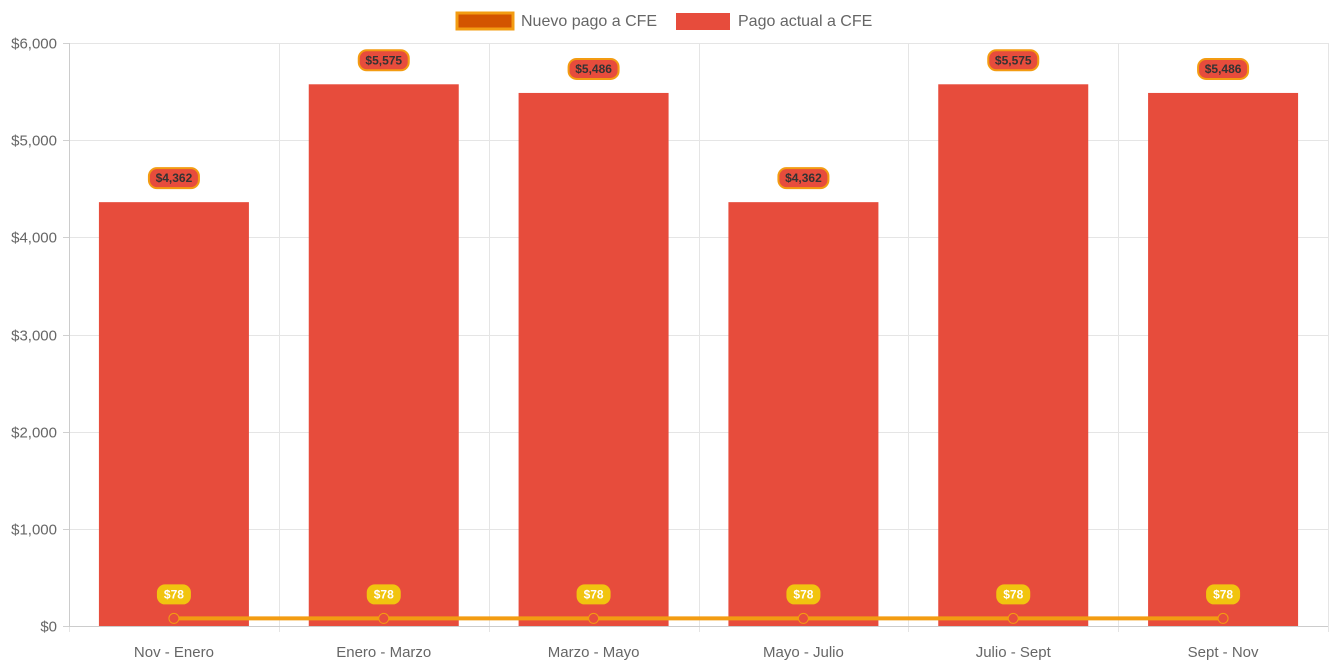 The width and height of the screenshot is (1335, 671). I want to click on y-tick-label: $0, so click(48, 627).